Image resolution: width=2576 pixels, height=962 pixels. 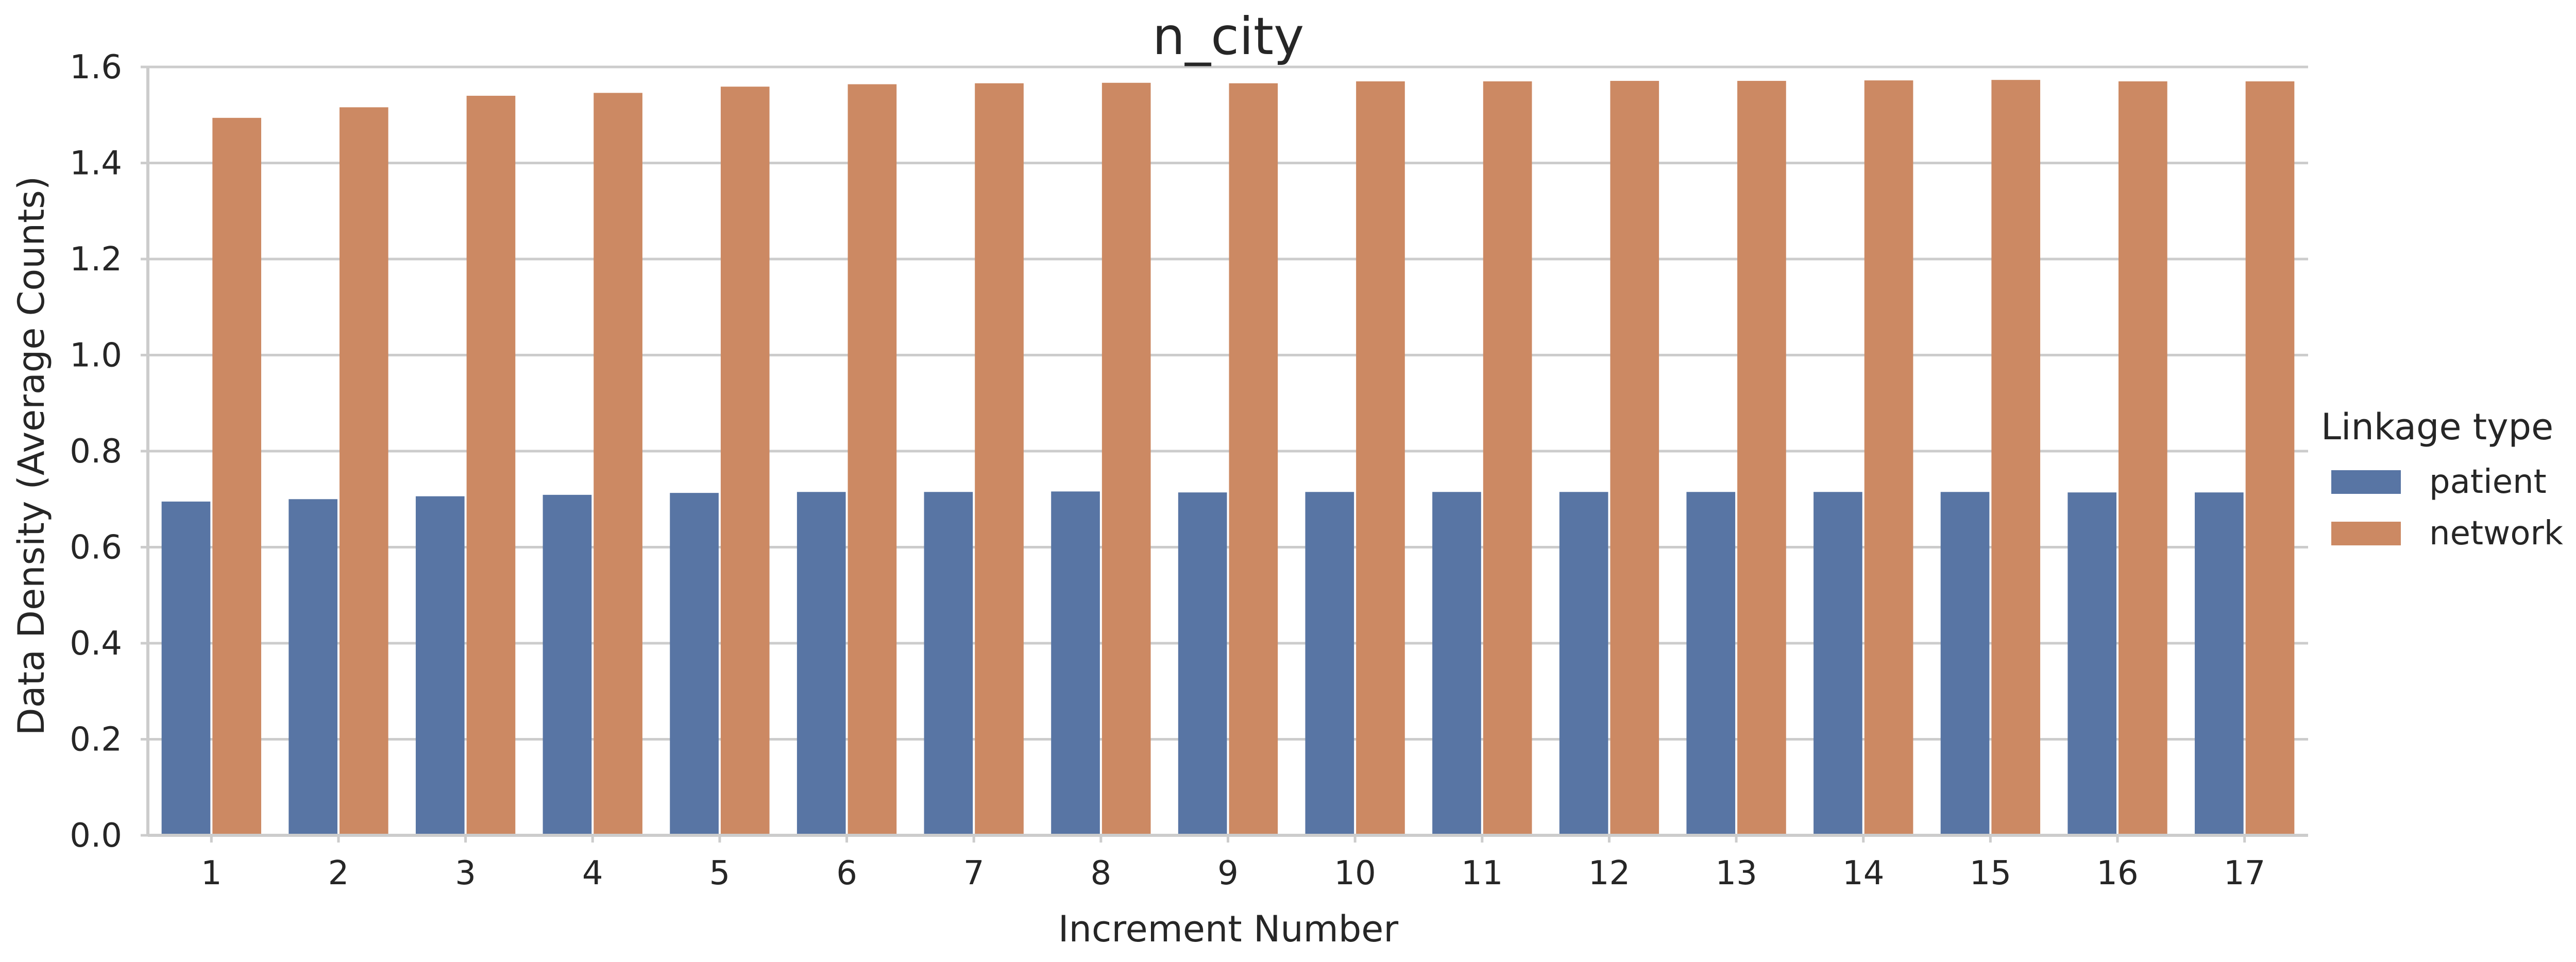 What do you see at coordinates (2437, 427) in the screenshot?
I see `legend-title: Linkage type` at bounding box center [2437, 427].